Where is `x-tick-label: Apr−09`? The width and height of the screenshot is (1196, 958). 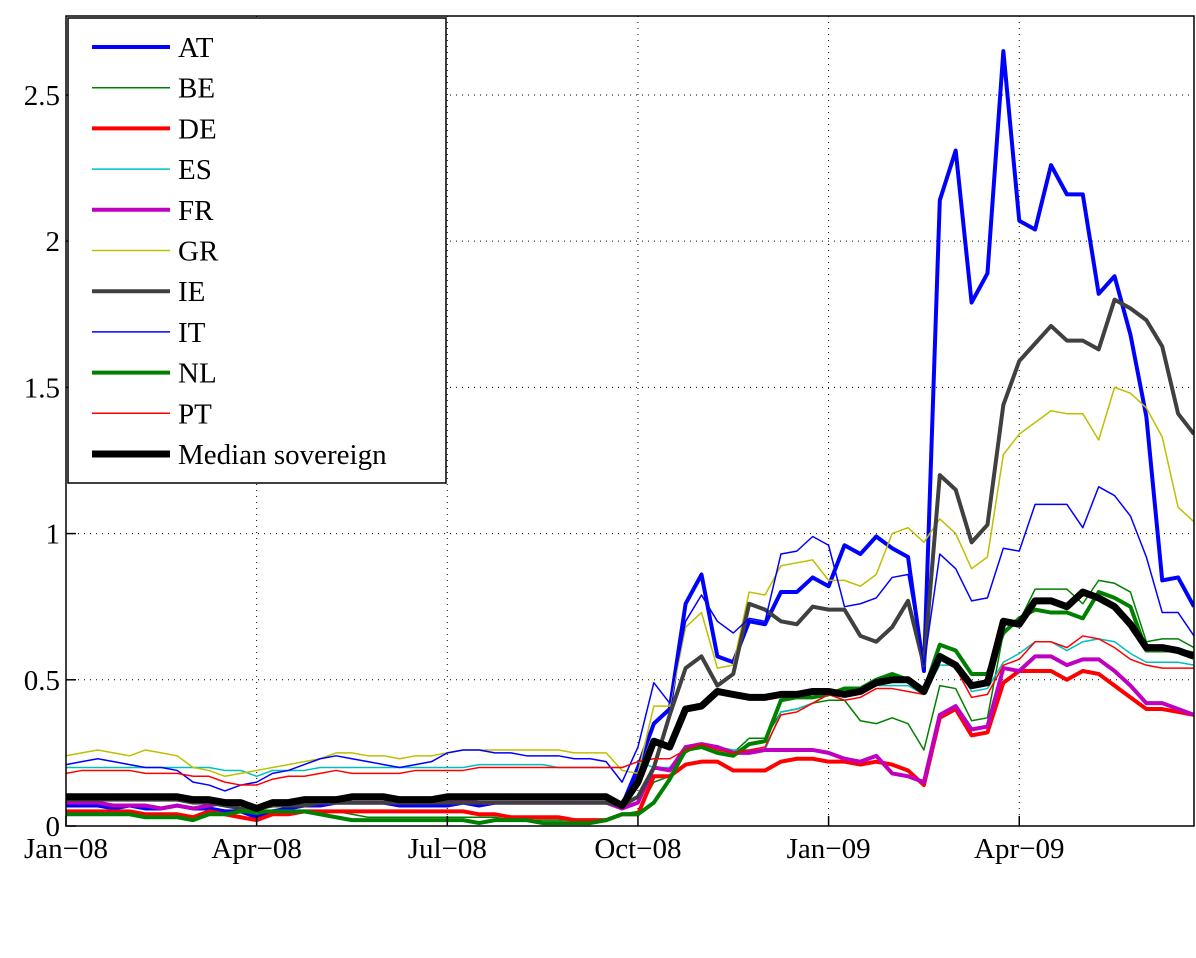 x-tick-label: Apr−09 is located at coordinates (1019, 849).